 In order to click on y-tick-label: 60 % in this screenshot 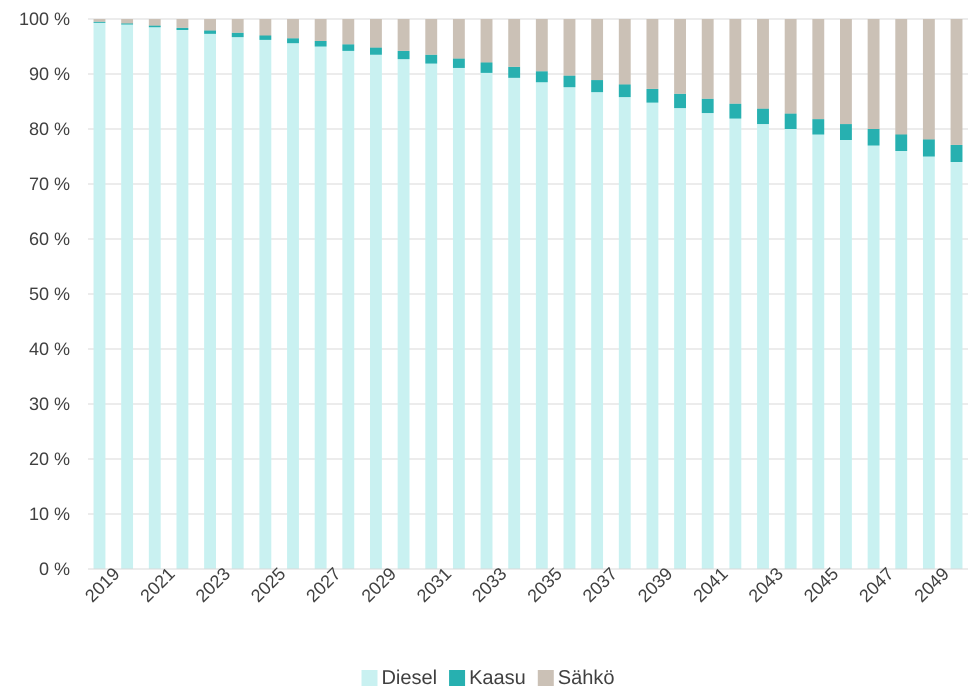, I will do `click(49, 238)`.